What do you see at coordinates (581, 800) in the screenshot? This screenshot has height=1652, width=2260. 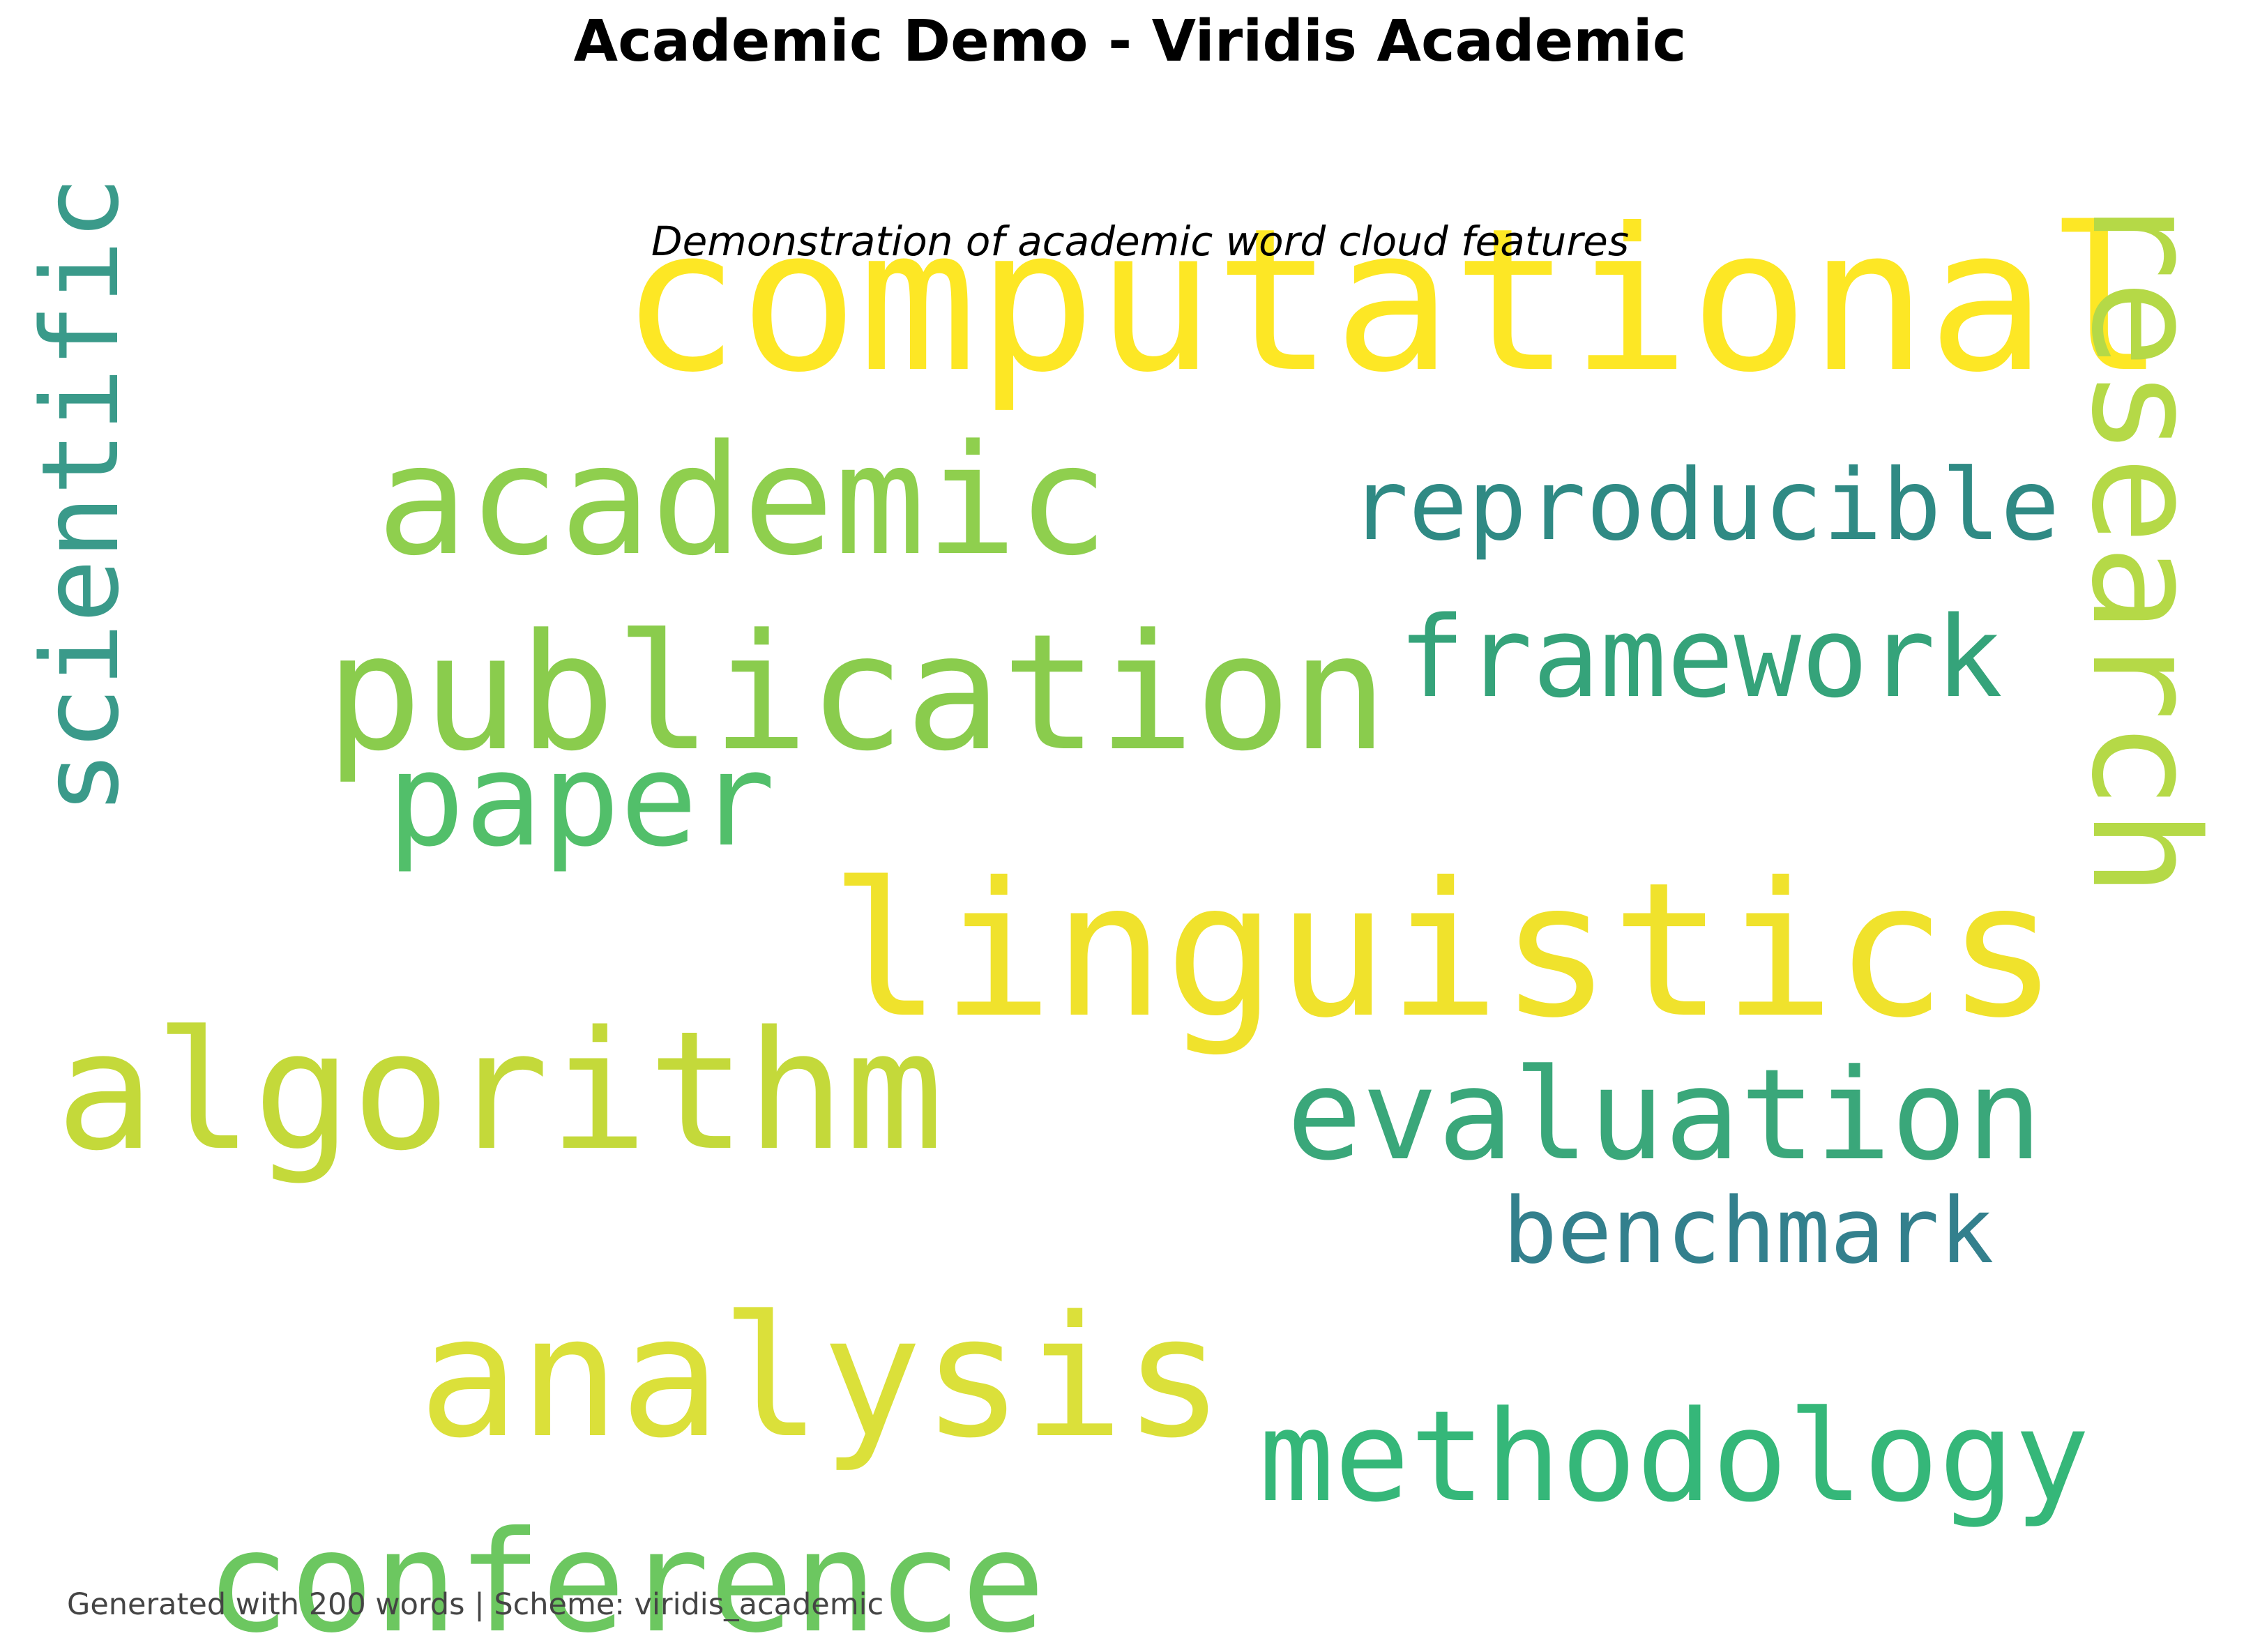 I see `word-paper: paper` at bounding box center [581, 800].